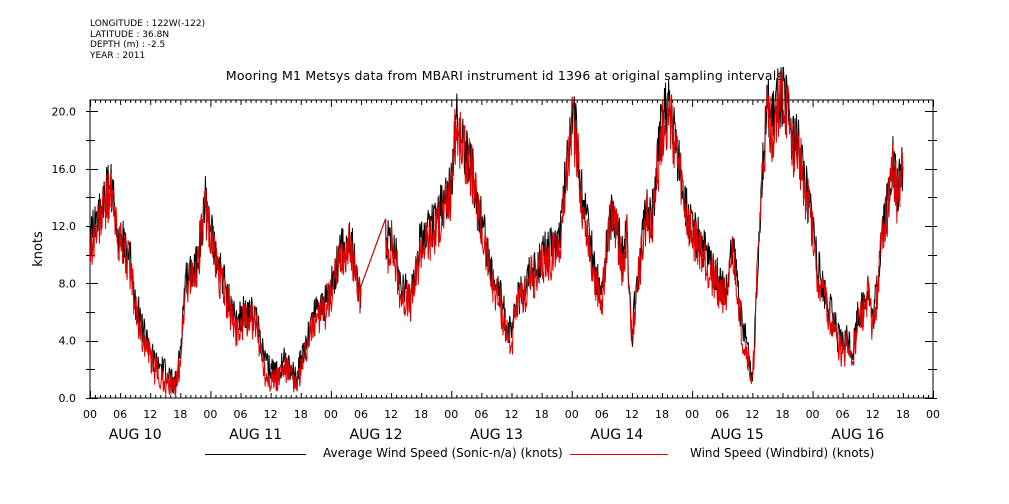  I want to click on legend-entry-windbird: Wind Speed (Windbird) (knots), so click(782, 453).